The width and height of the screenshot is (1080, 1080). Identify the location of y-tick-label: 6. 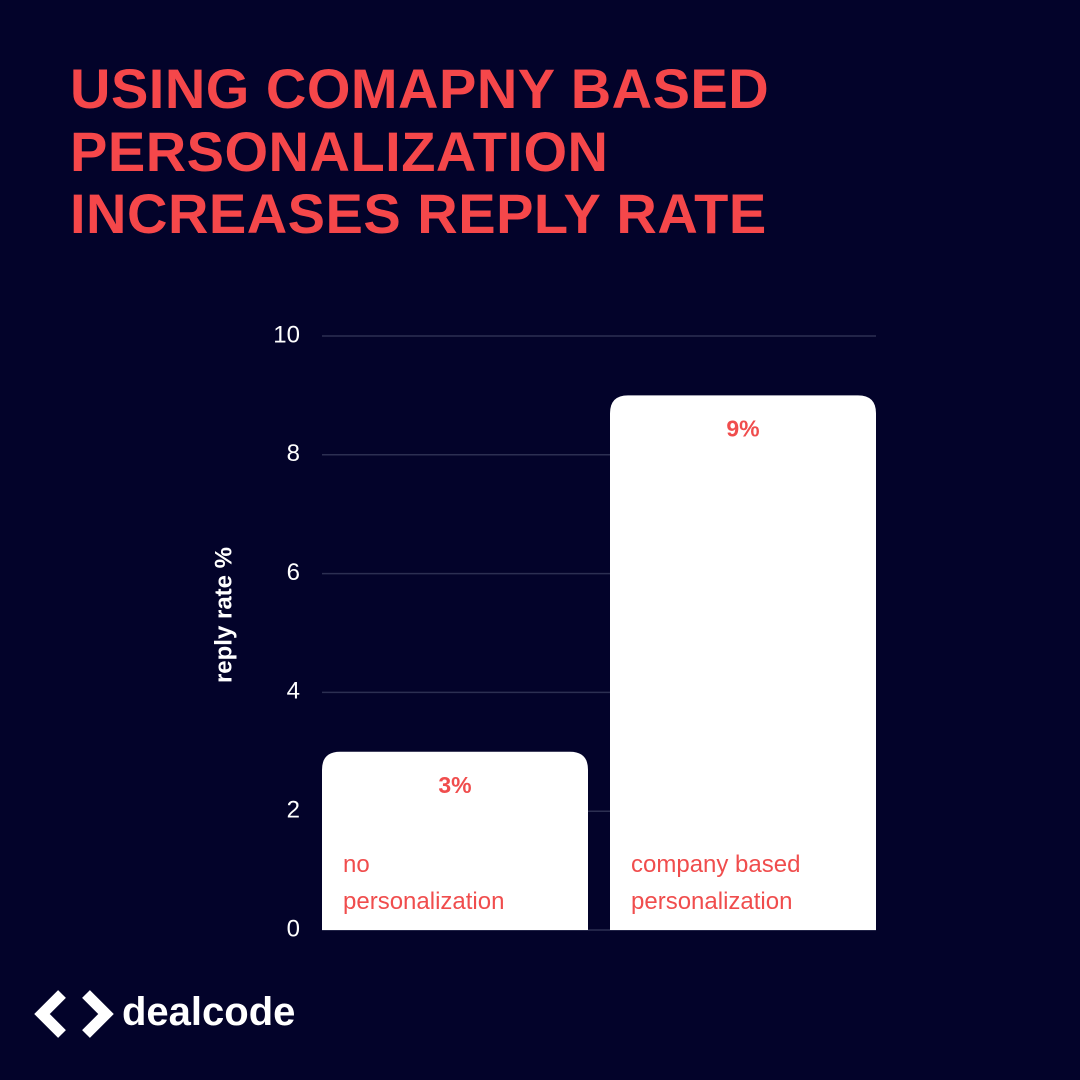
(293, 572).